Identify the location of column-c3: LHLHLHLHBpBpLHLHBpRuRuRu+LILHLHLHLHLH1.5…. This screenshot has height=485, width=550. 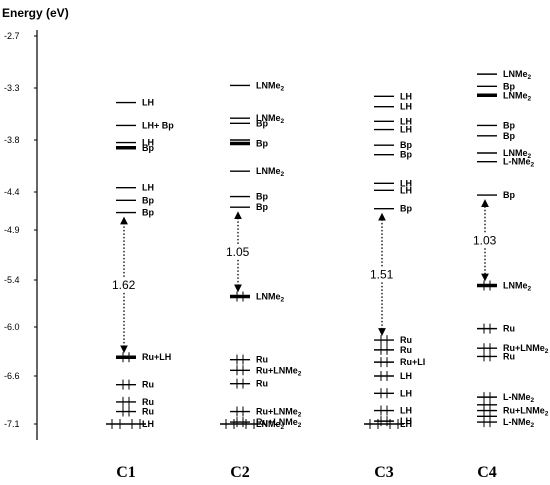
(394, 286).